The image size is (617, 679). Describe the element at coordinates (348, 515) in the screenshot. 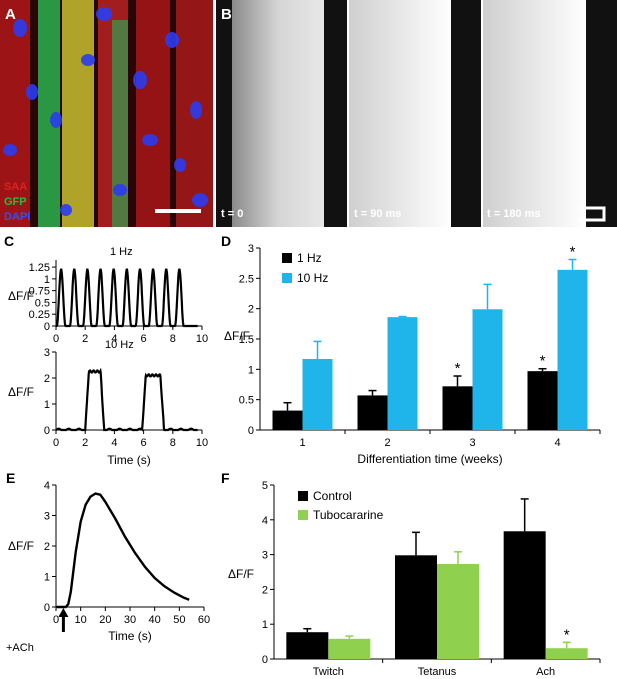

I see `legend-label: Tubocararine` at that location.